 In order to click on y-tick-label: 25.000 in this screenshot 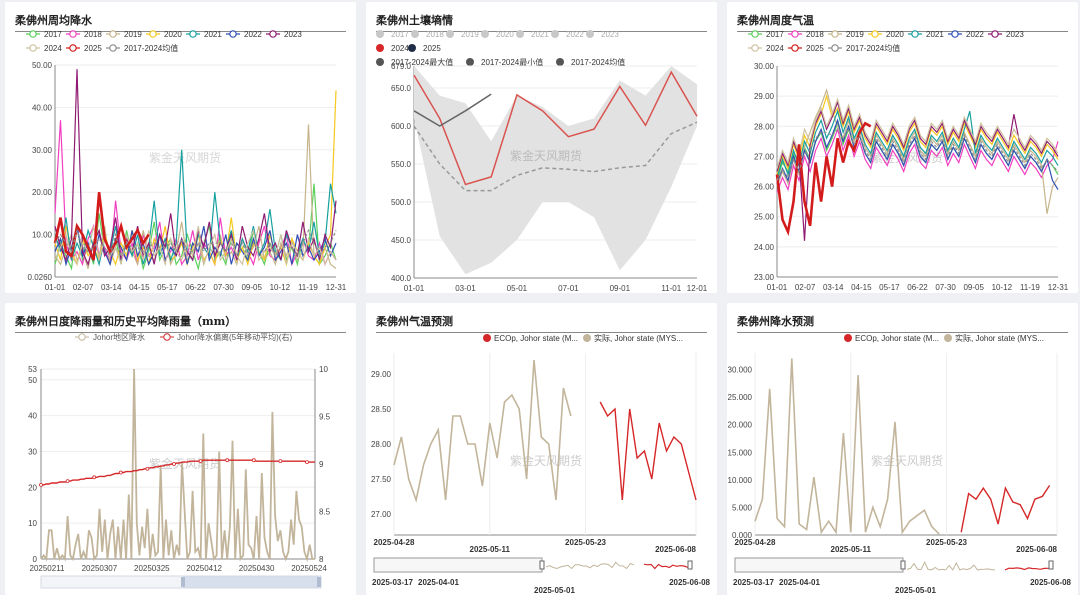, I will do `click(740, 397)`.